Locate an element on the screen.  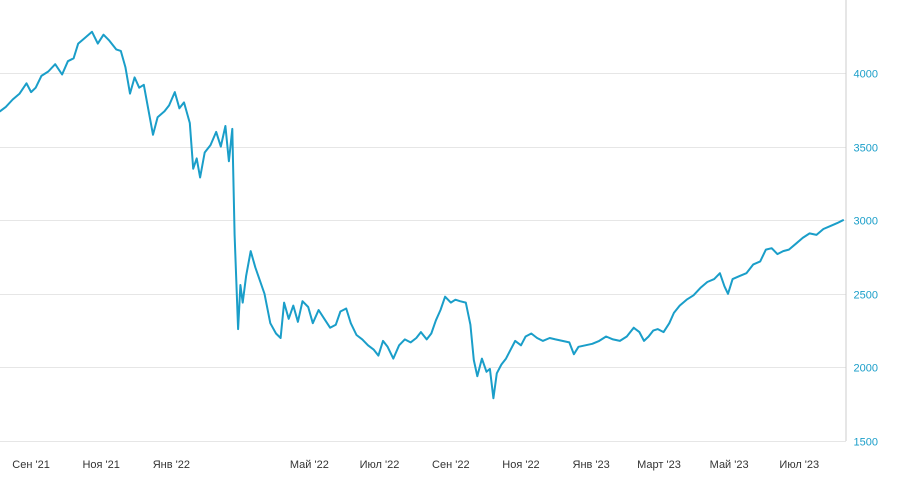
x-tick-label: Янв '23 is located at coordinates (591, 465).